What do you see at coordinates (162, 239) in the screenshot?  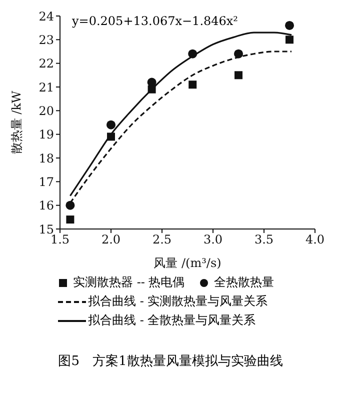 I see `x-tick-label: 2.5` at bounding box center [162, 239].